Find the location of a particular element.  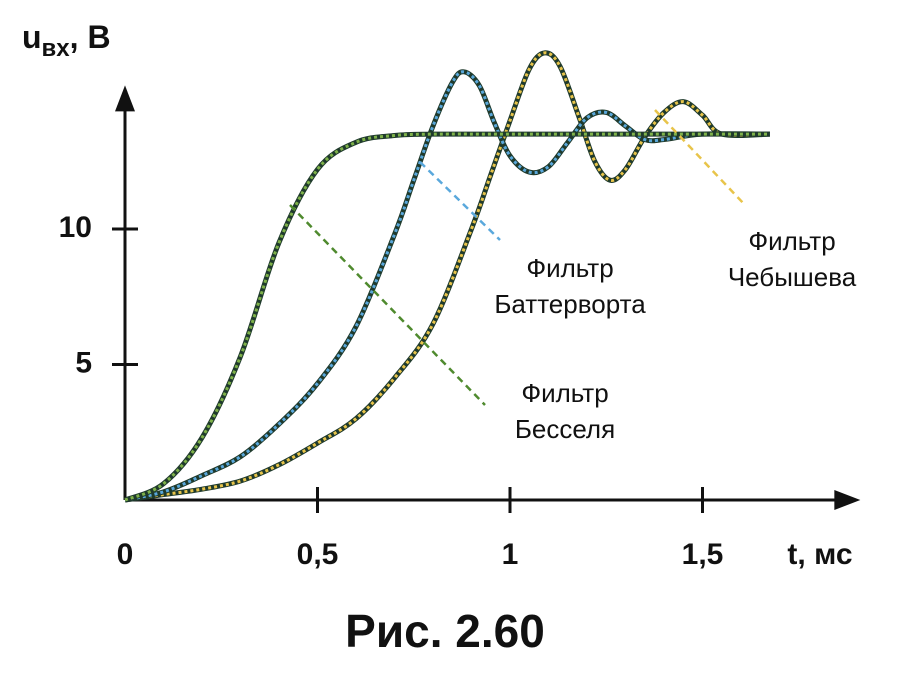

caption: Рис. 2.60 is located at coordinates (445, 631).